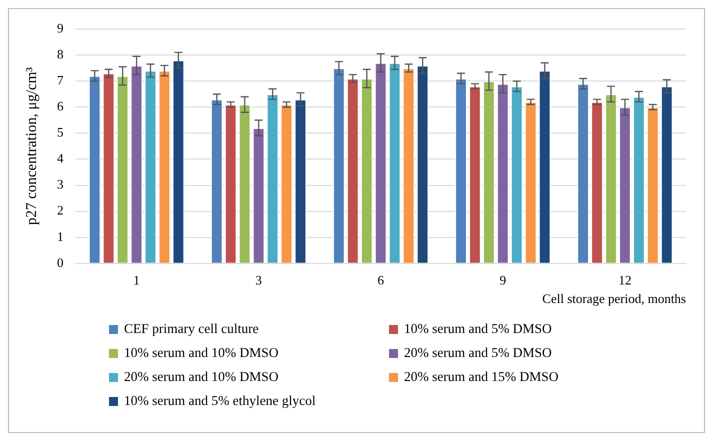  Describe the element at coordinates (614, 299) in the screenshot. I see `x-axis-title: Cell storage period, months` at that location.